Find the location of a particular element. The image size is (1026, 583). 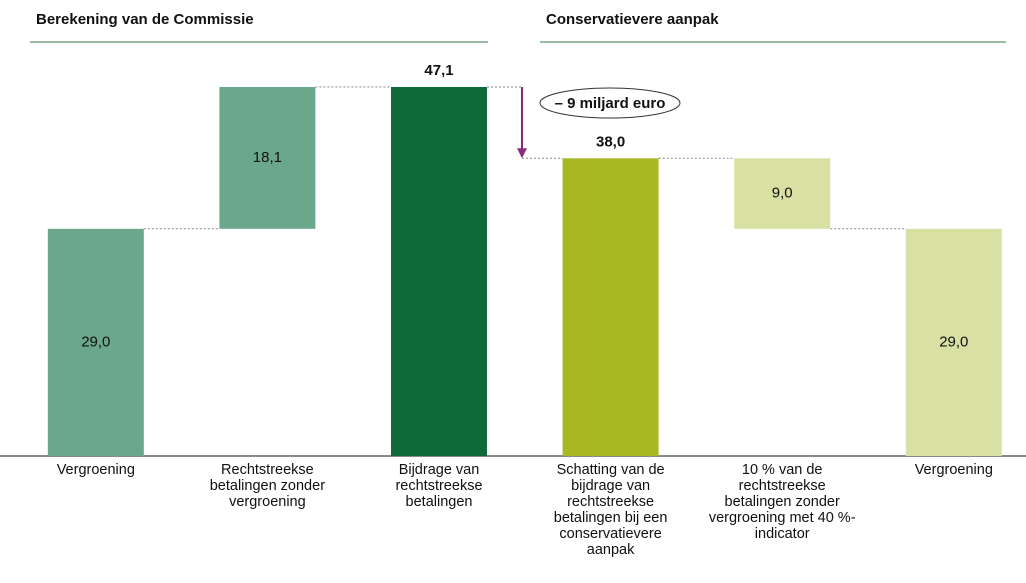

section-title: Conservatievere aanpak is located at coordinates (632, 19).